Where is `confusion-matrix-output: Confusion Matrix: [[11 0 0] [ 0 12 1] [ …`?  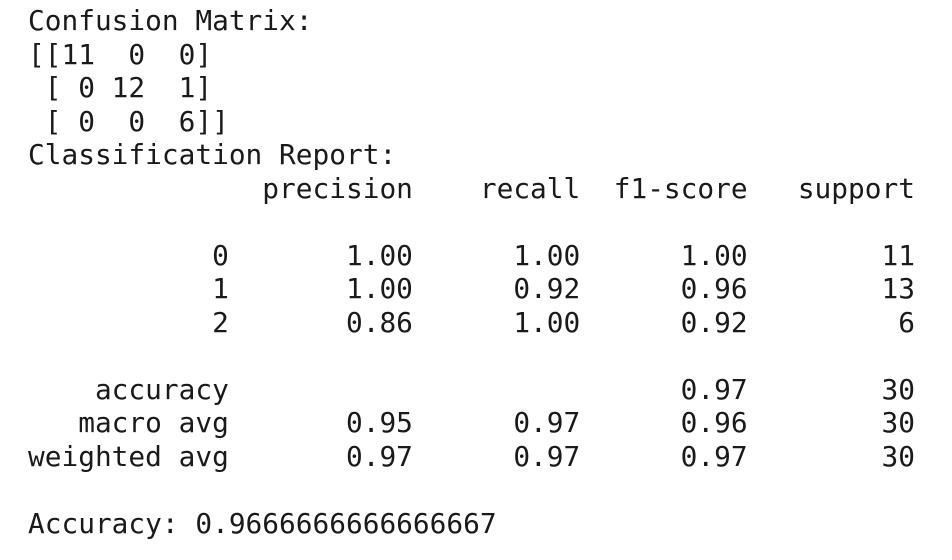 confusion-matrix-output: Confusion Matrix: [[11 0 0] [ 0 12 1] [ … is located at coordinates (170, 71).